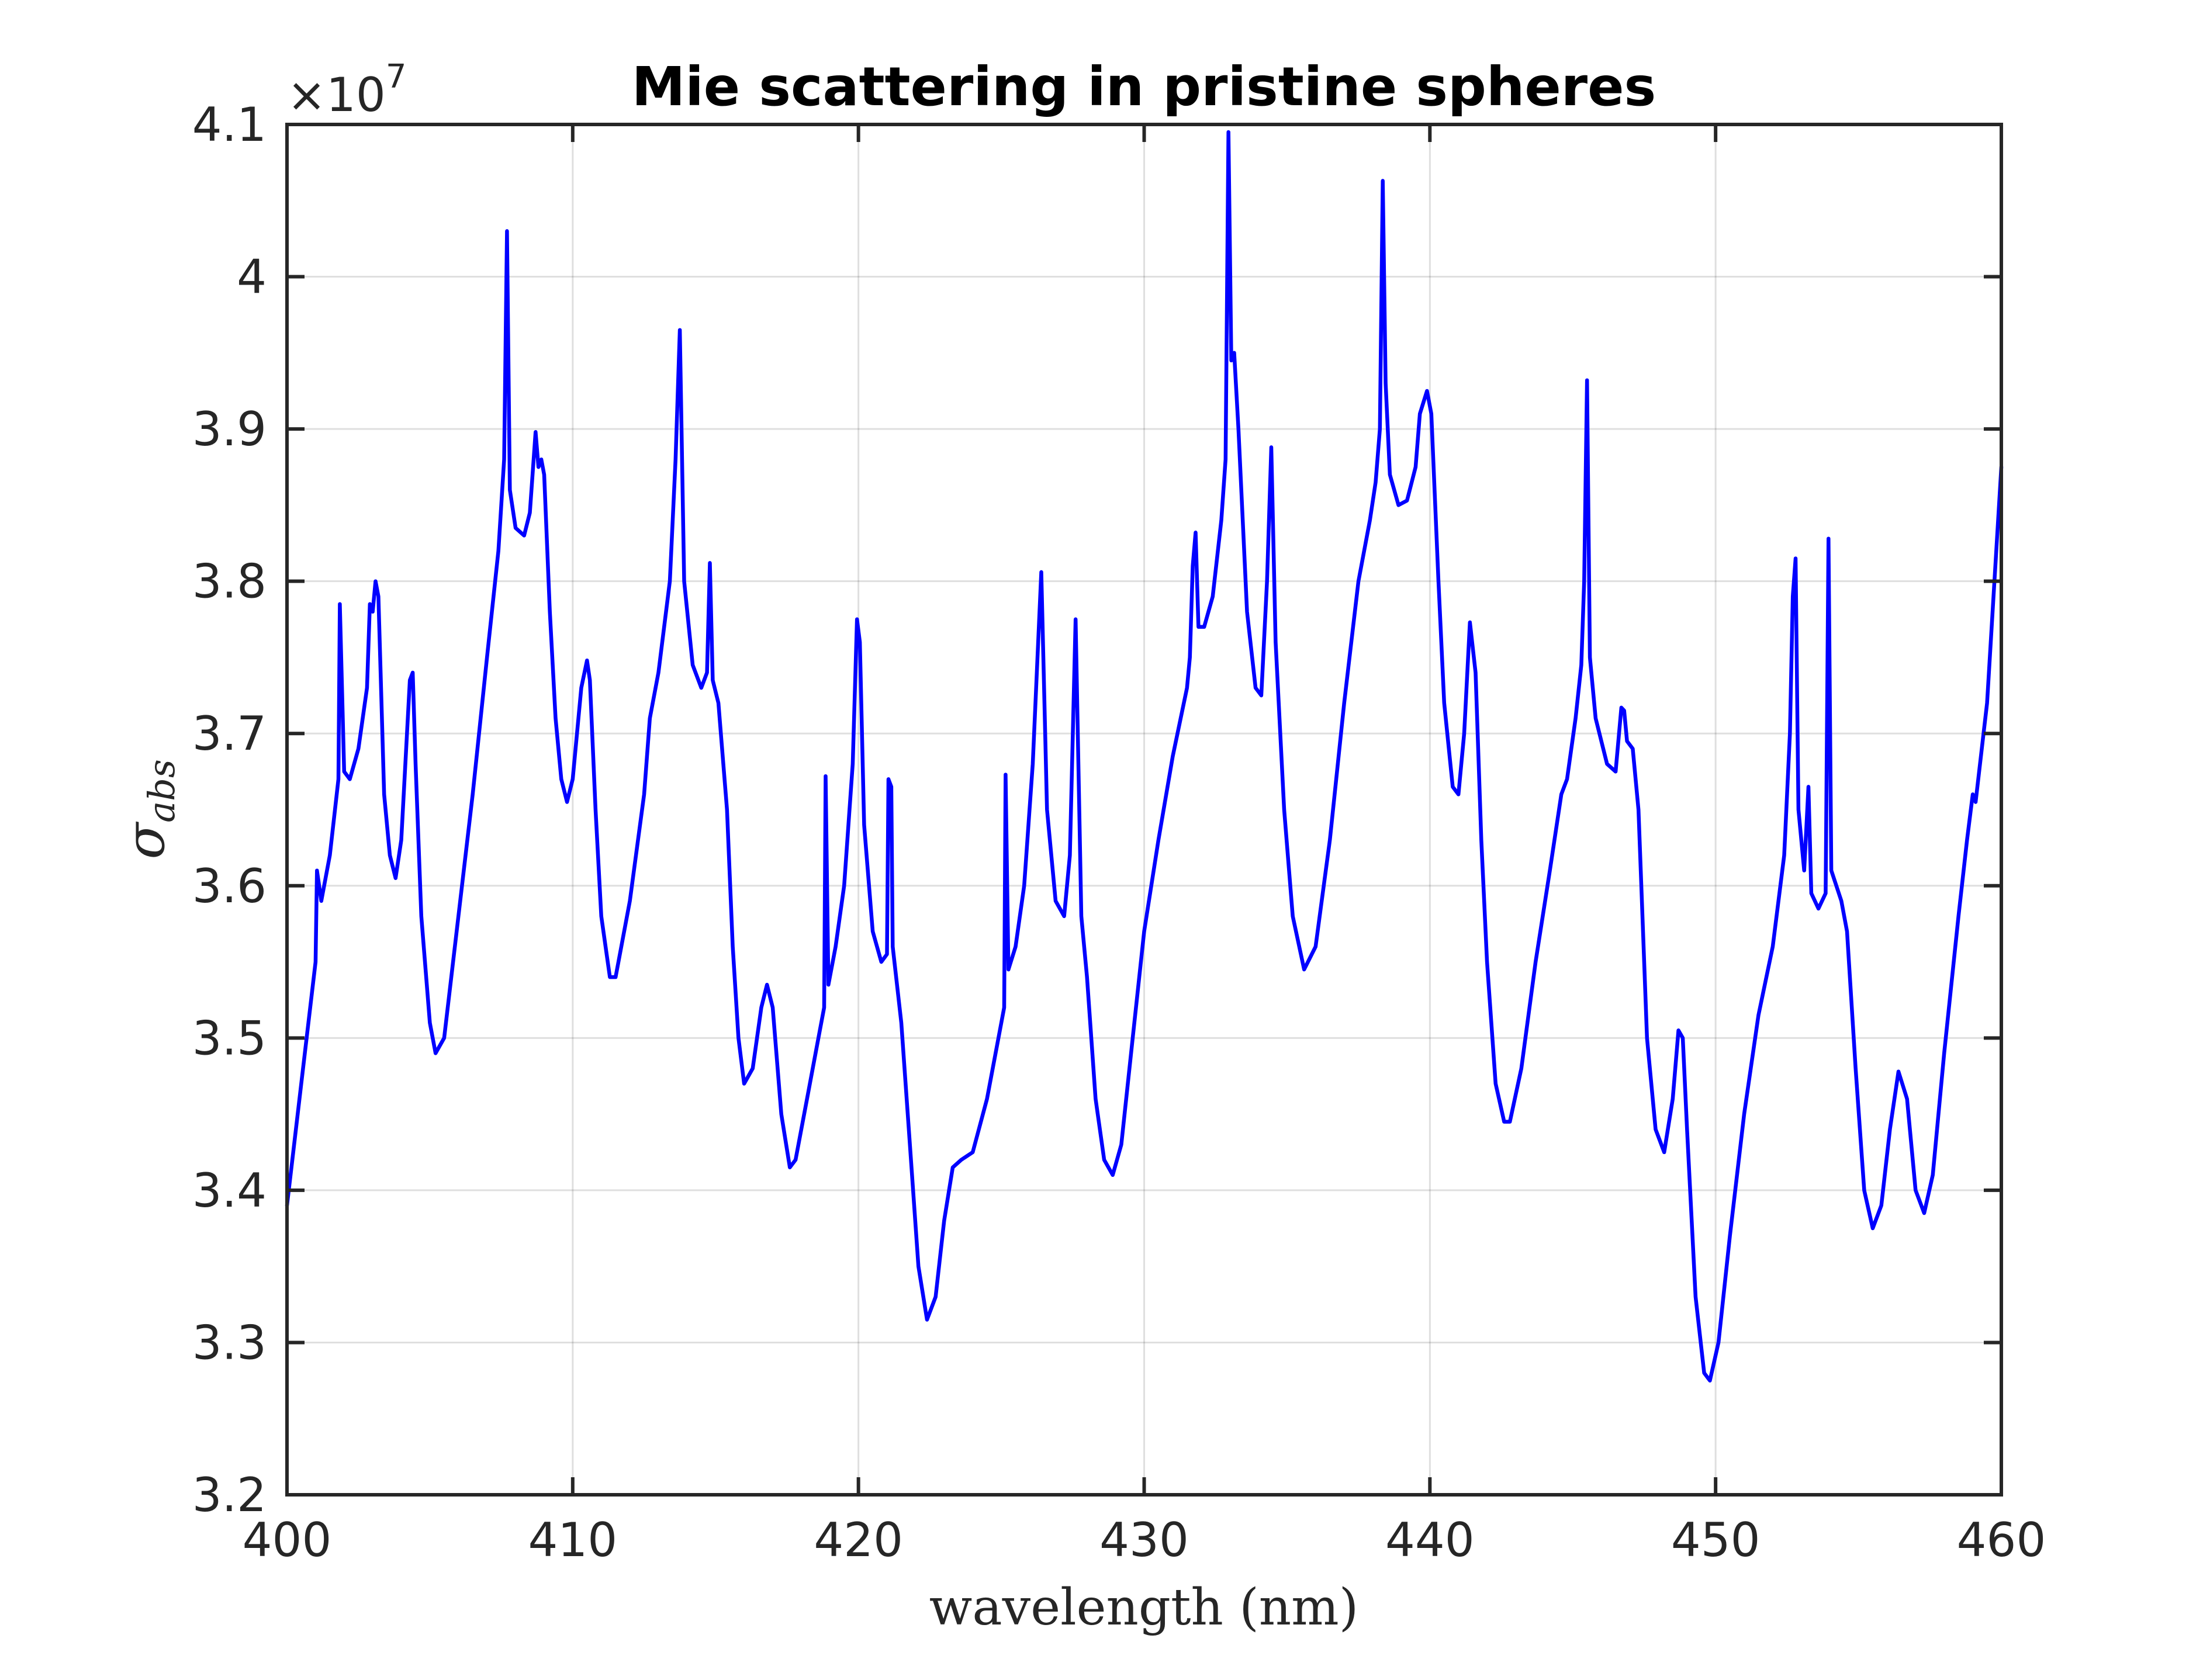 The image size is (2210, 1680). I want to click on y-tick-label: 3.2, so click(229, 1495).